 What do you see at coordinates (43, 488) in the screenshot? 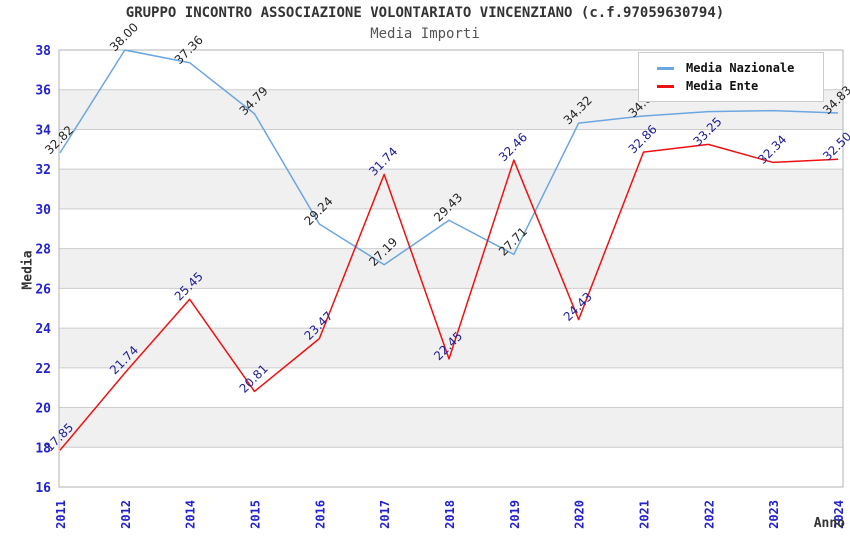
I see `y-tick-label: 16` at bounding box center [43, 488].